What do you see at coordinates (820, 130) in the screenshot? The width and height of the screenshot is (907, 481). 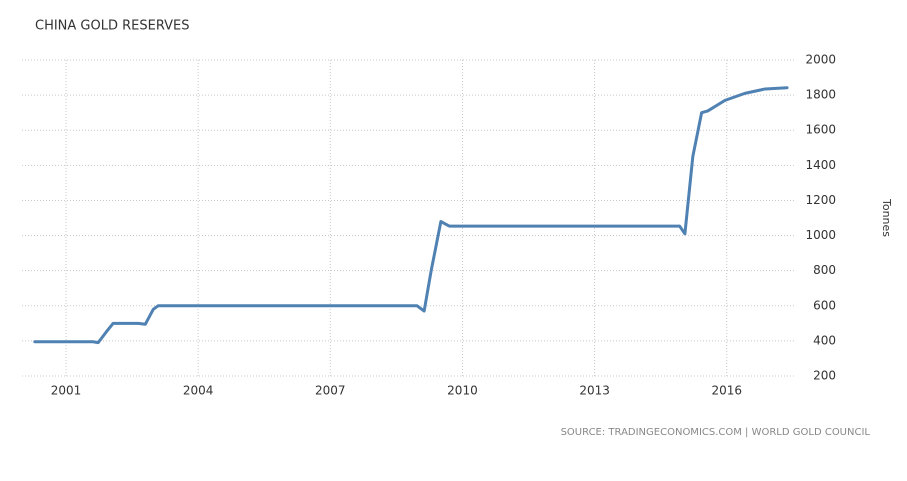 I see `y-tick-label: 1600` at bounding box center [820, 130].